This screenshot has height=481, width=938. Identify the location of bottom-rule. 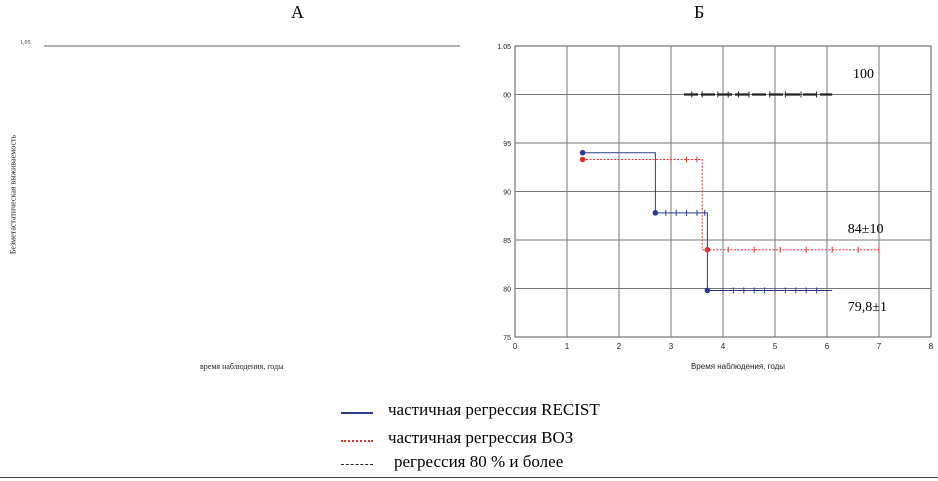
(469, 477).